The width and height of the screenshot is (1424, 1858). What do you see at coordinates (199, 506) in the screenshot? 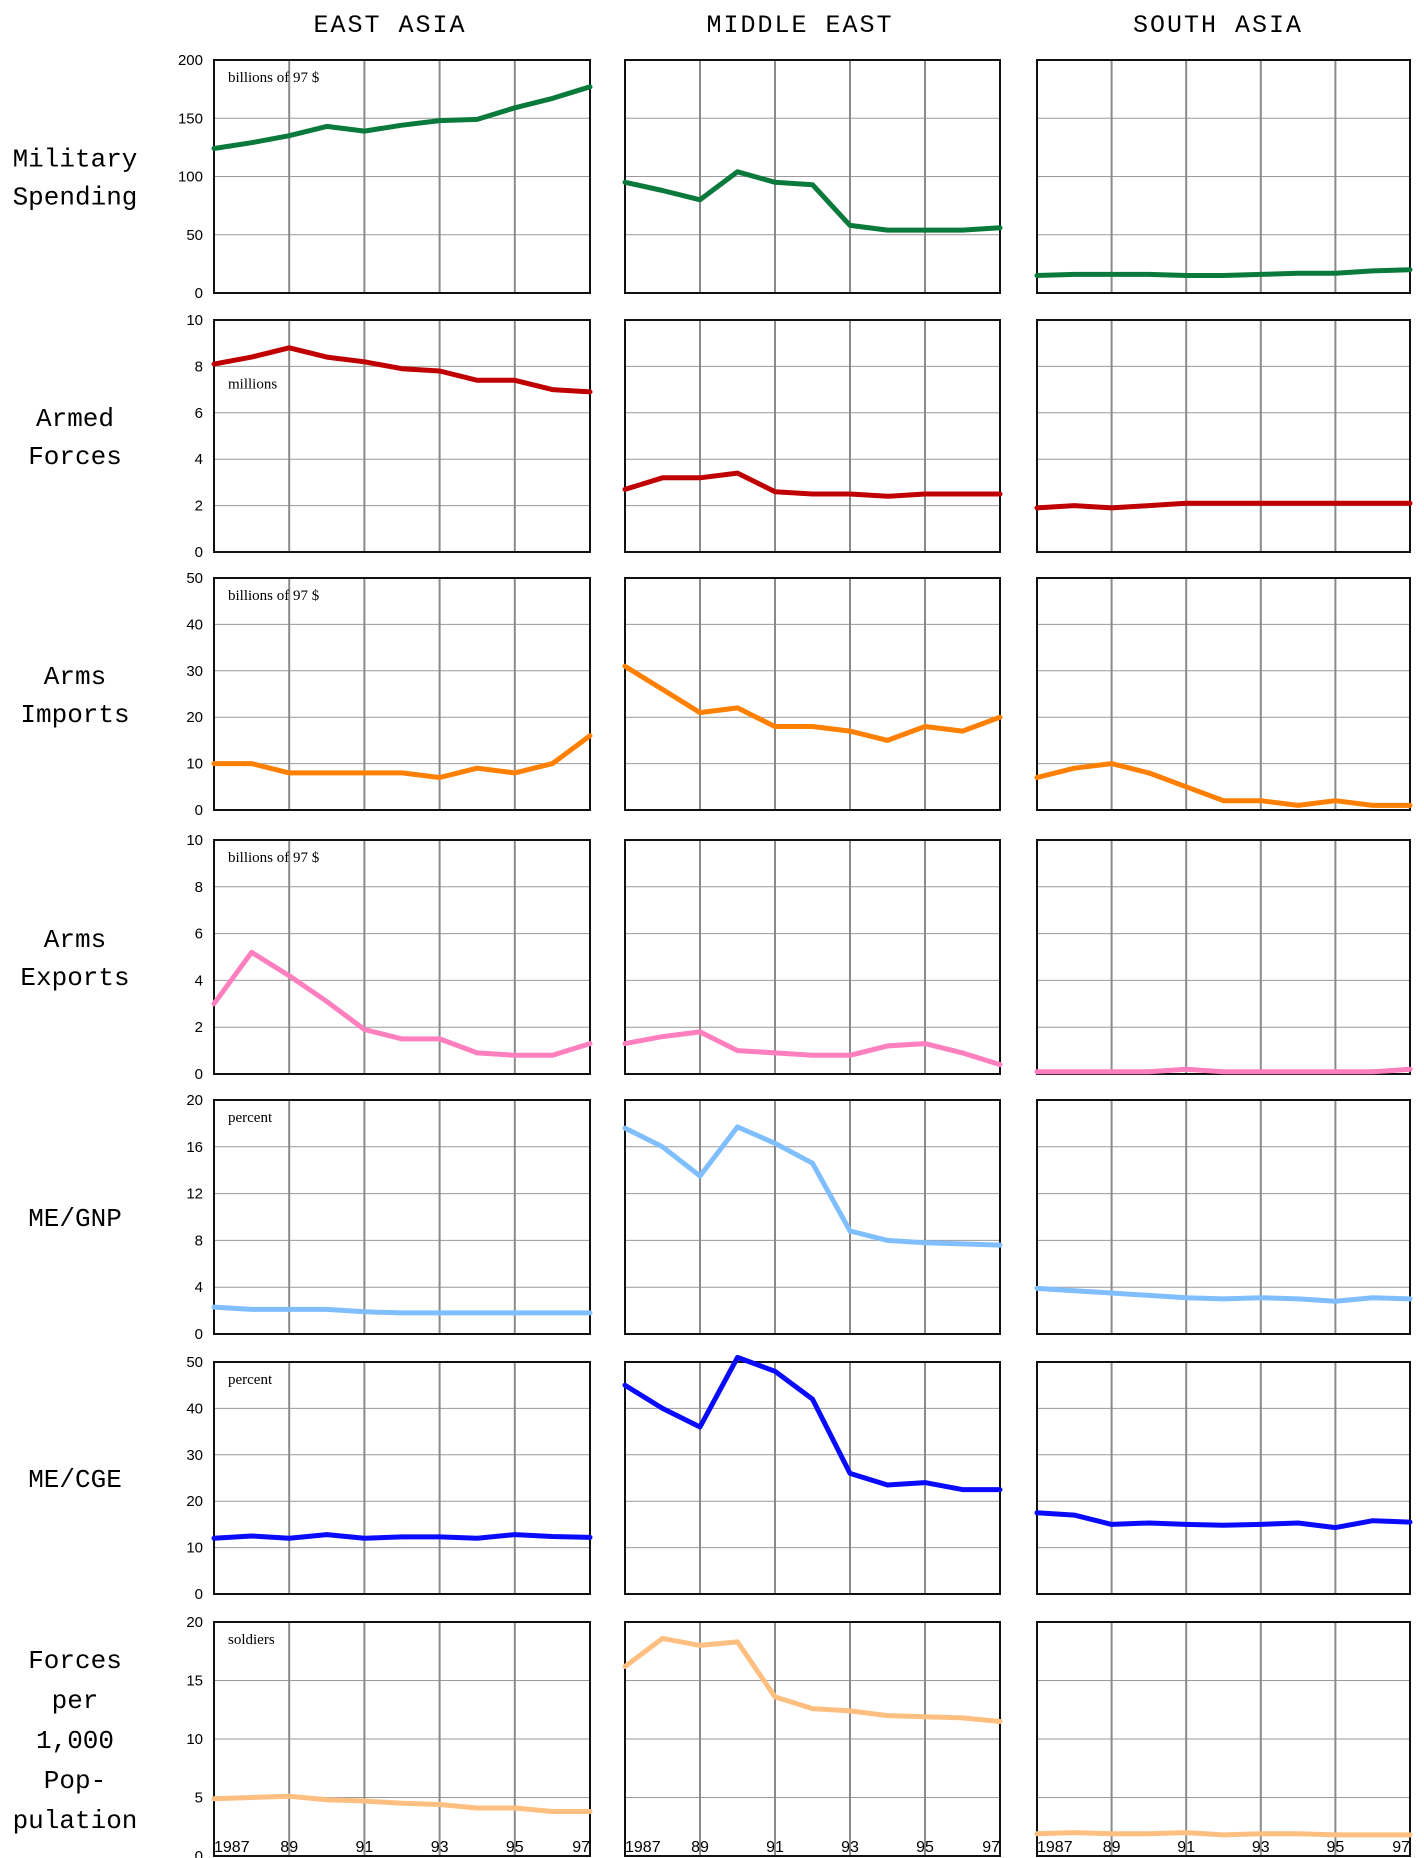
I see `y-tick-label-armed-forces: 2` at bounding box center [199, 506].